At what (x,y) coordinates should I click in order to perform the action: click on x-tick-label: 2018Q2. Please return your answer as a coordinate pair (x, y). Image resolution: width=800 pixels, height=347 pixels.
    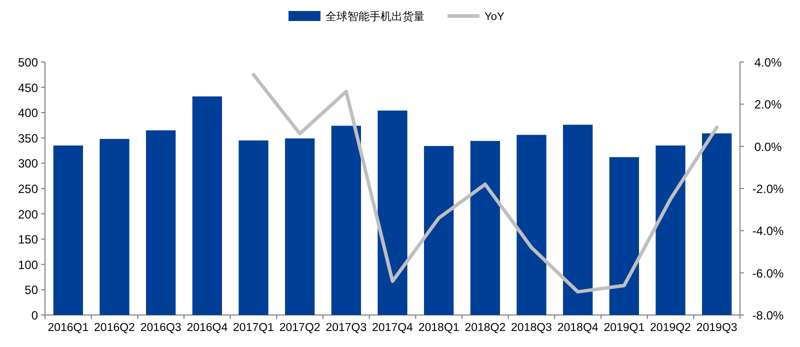
    Looking at the image, I should click on (485, 328).